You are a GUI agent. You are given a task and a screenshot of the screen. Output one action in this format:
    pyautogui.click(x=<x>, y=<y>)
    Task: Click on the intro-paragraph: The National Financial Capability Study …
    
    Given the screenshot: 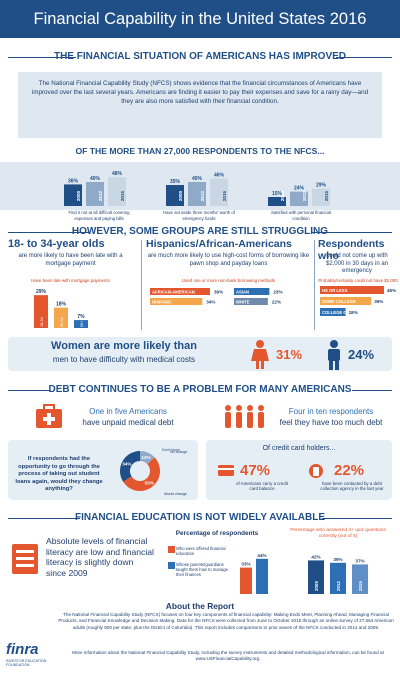 What is the action you would take?
    pyautogui.click(x=200, y=105)
    